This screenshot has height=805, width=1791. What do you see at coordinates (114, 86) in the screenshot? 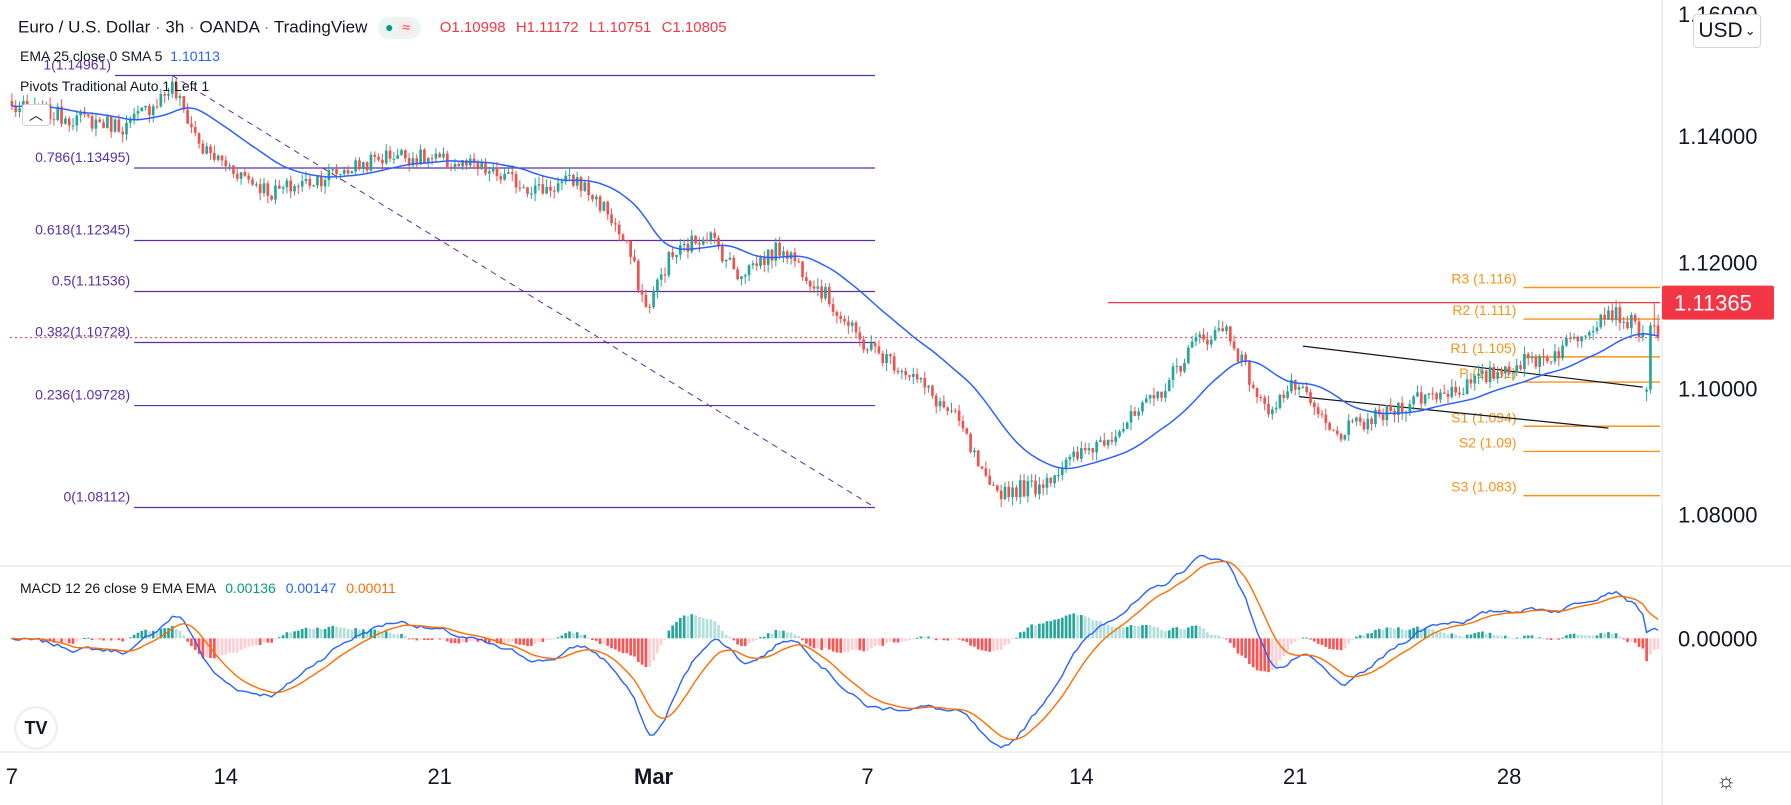
I see `pivots-legend: Pivots Traditional Auto 1 Left 1` at bounding box center [114, 86].